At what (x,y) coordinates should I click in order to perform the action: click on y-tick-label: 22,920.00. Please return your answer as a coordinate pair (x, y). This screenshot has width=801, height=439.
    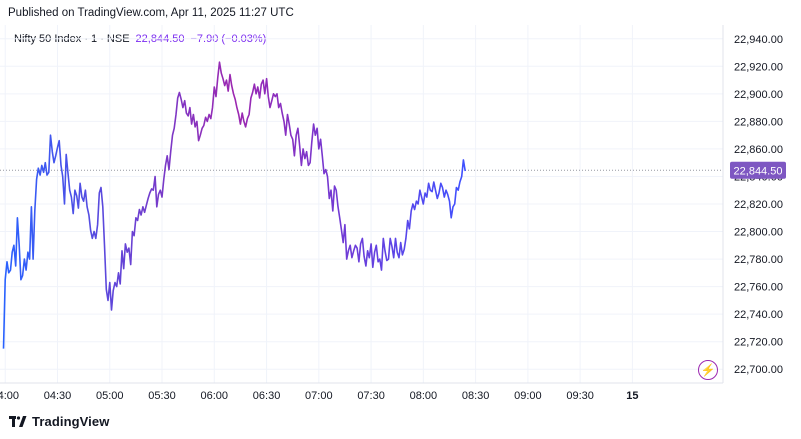
    Looking at the image, I should click on (758, 67).